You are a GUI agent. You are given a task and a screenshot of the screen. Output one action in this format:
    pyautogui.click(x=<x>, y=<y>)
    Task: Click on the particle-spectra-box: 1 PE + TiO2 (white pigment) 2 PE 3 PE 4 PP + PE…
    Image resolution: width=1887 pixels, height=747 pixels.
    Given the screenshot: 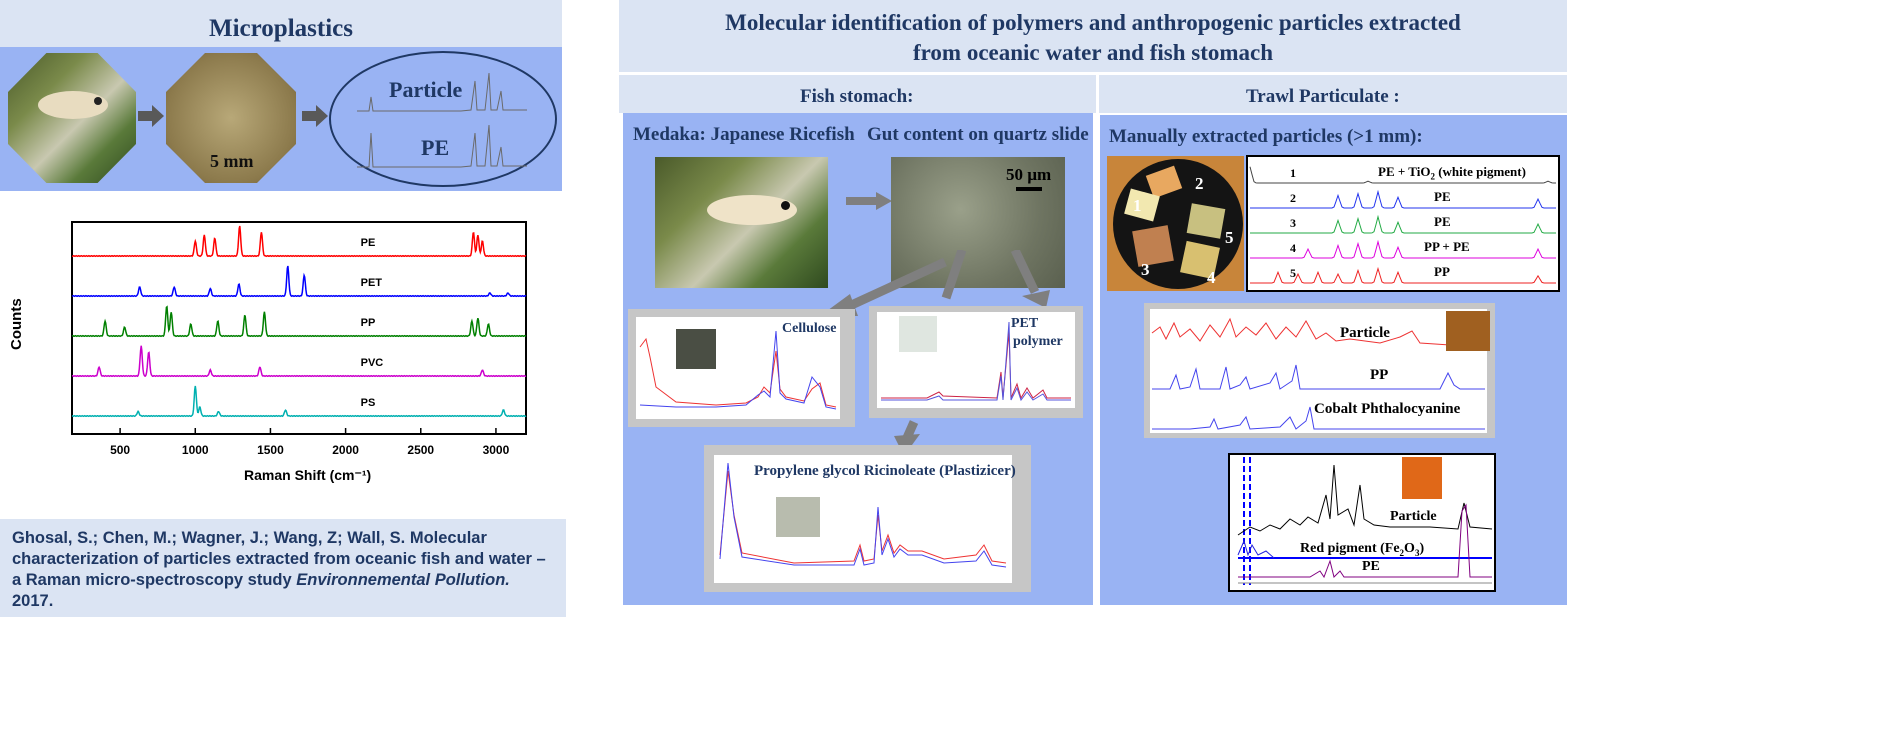 What is the action you would take?
    pyautogui.click(x=1403, y=223)
    